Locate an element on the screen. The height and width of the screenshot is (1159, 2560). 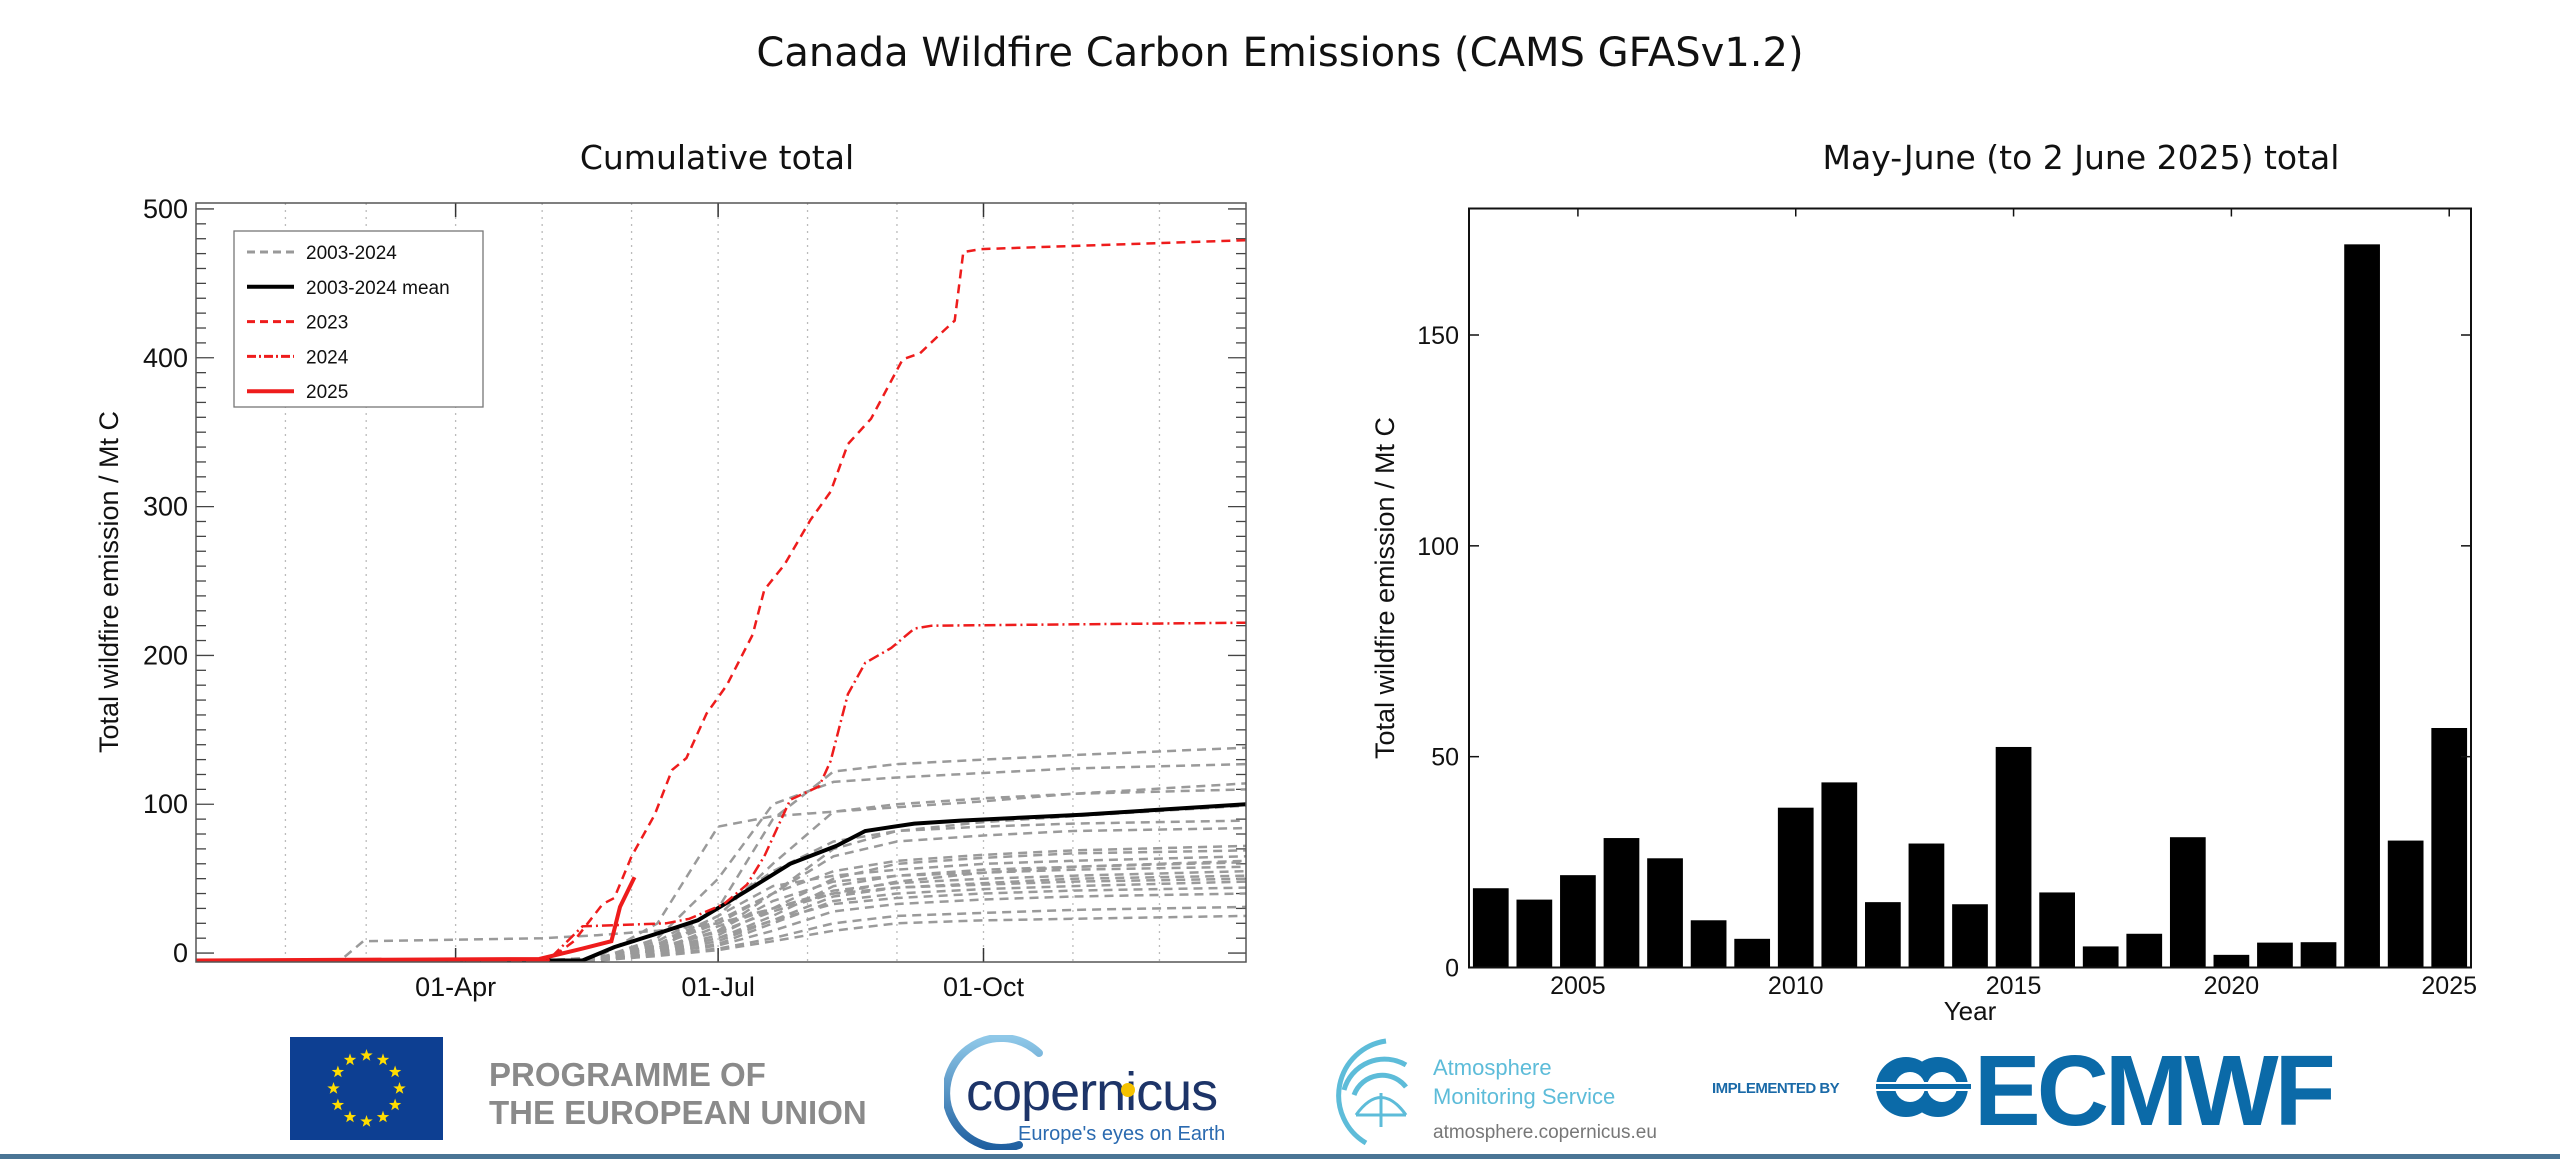
copernicus-arc-icon is located at coordinates (993, 1092).